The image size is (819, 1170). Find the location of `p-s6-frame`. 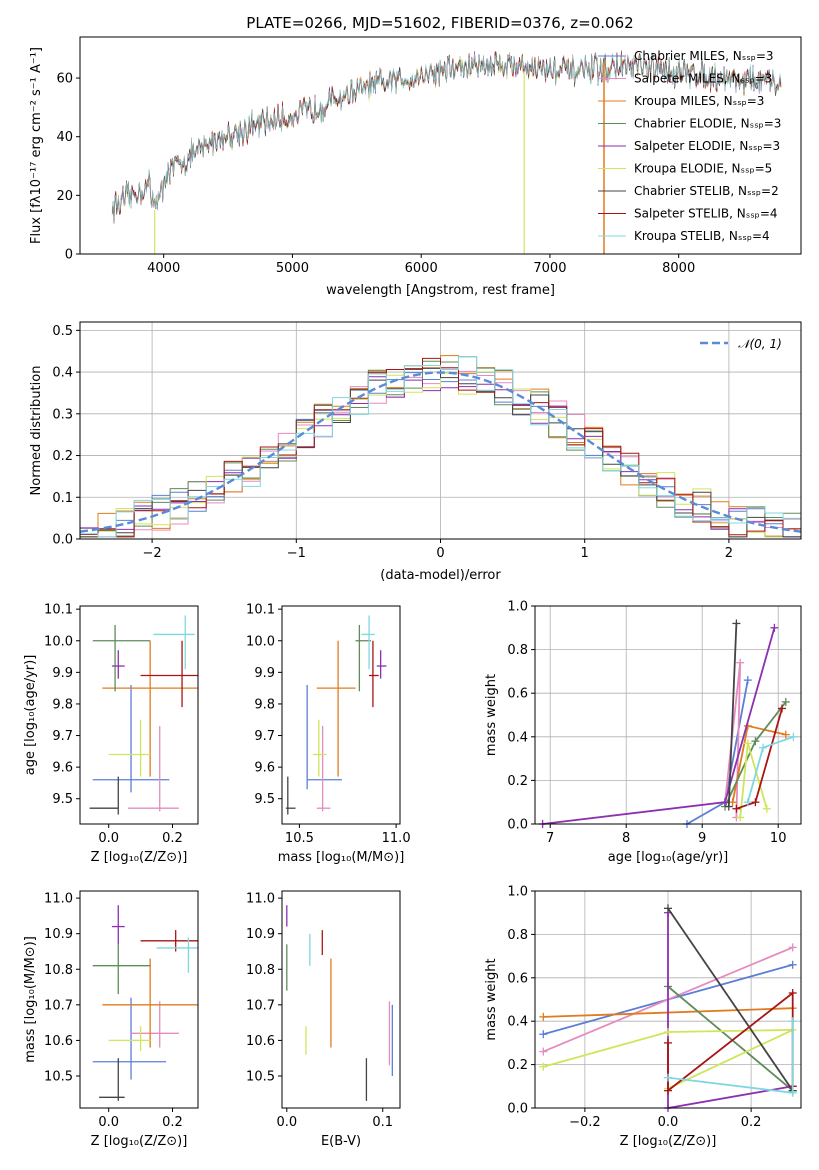

p-s6-frame is located at coordinates (668, 999).